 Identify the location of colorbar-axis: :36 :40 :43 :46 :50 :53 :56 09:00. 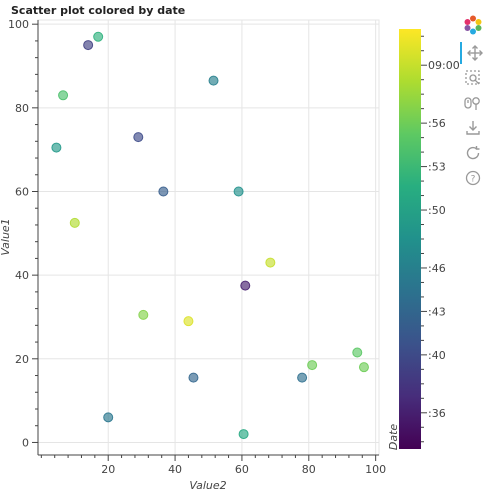
(440, 239).